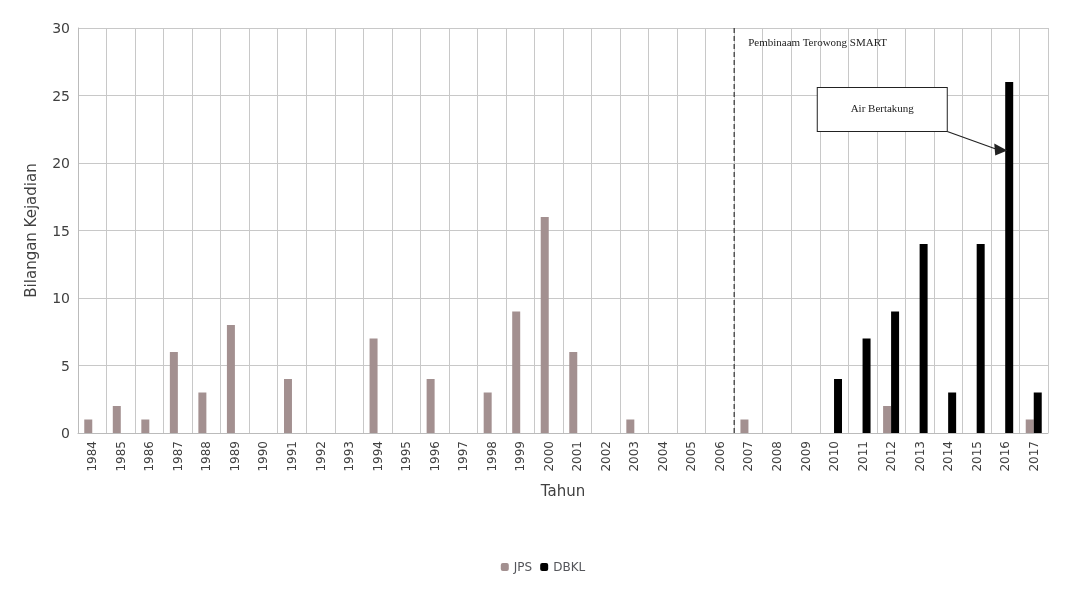  I want to click on x-tick-label: 2017, so click(1033, 456).